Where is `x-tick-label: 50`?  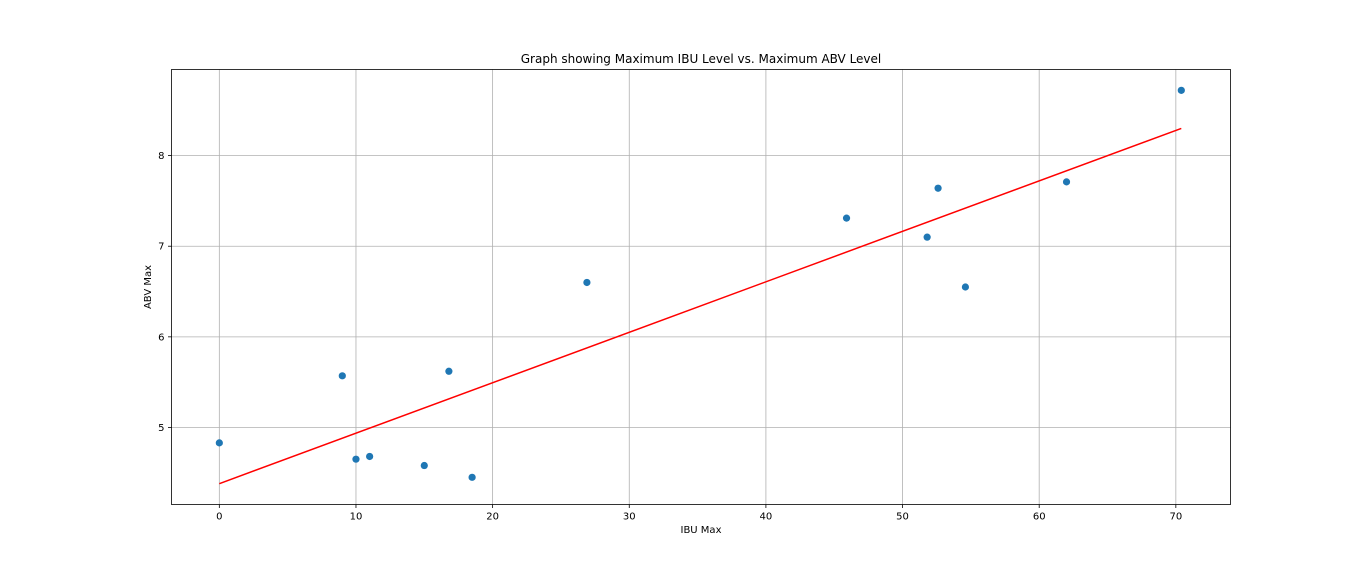
x-tick-label: 50 is located at coordinates (902, 517).